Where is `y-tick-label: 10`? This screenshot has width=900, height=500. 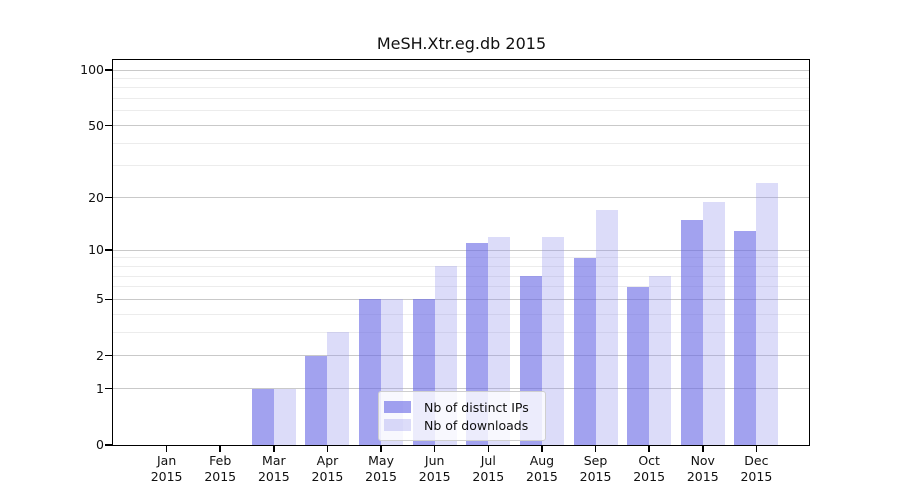
y-tick-label: 10 is located at coordinates (96, 250).